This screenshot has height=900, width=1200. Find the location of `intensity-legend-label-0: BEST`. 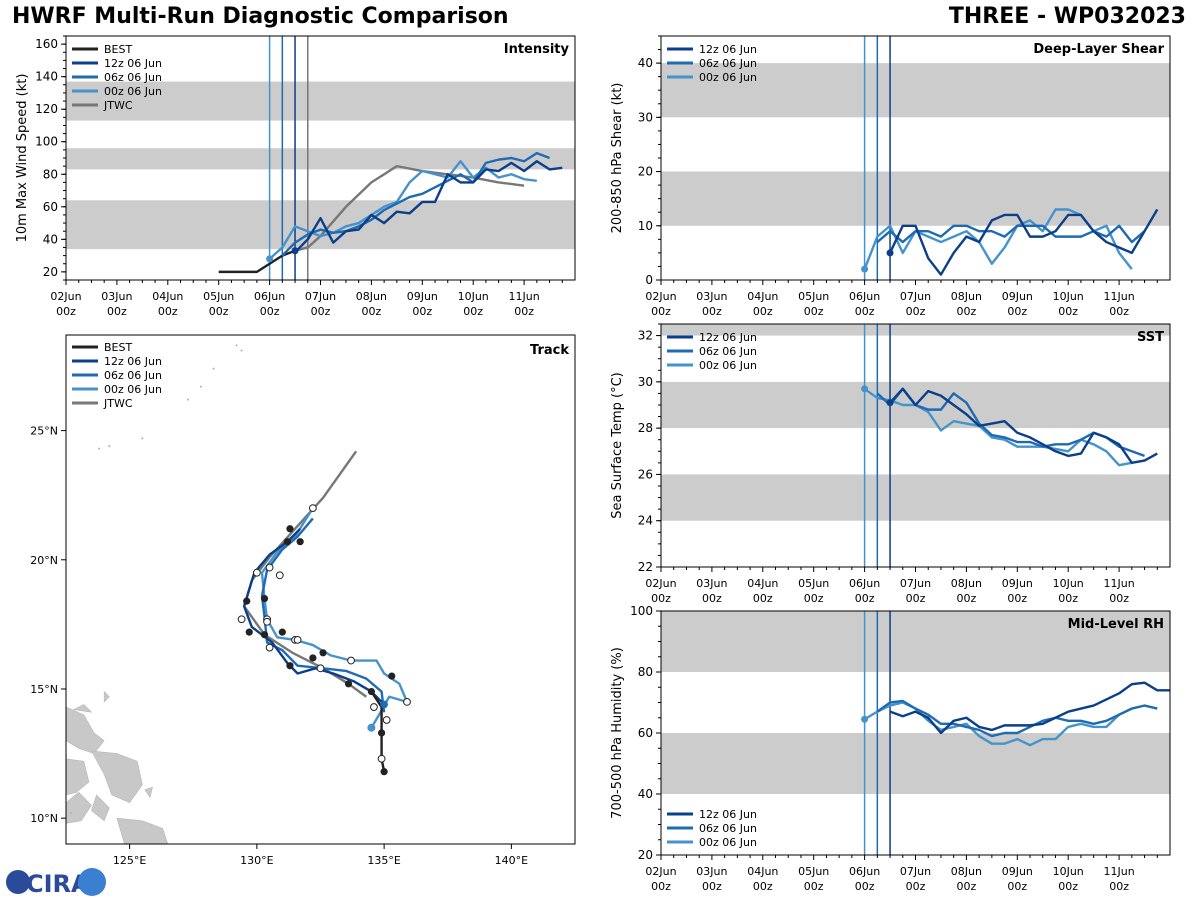

intensity-legend-label-0: BEST is located at coordinates (118, 49).